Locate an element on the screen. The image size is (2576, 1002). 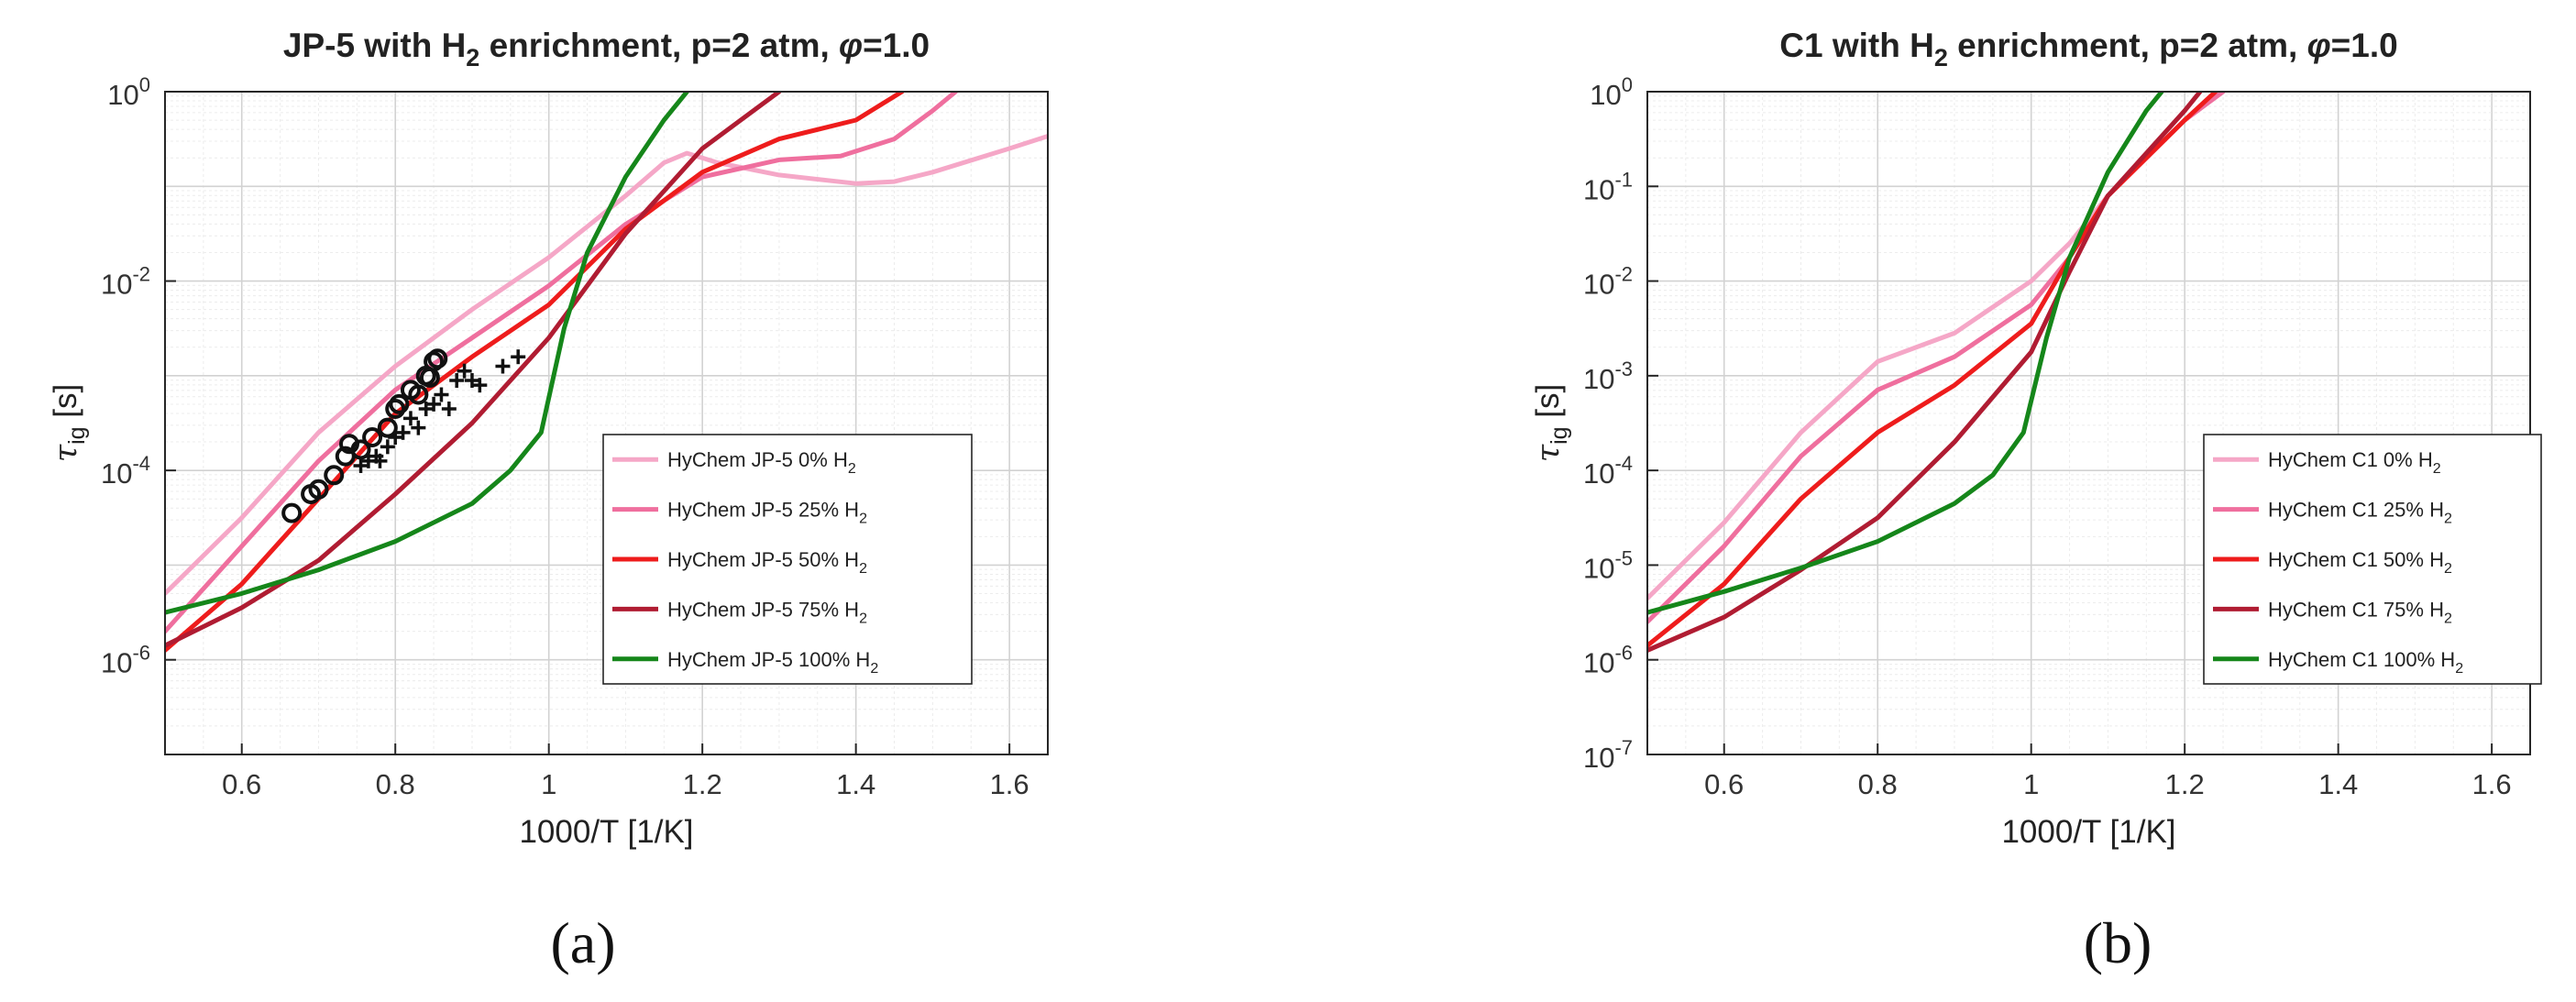
panel-label: (a) is located at coordinates (582, 943).